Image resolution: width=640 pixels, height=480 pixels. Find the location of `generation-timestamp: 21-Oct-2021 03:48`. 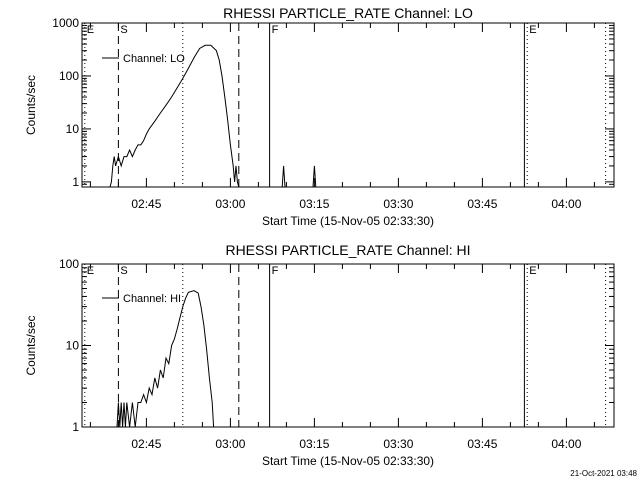

generation-timestamp: 21-Oct-2021 03:48 is located at coordinates (603, 473).